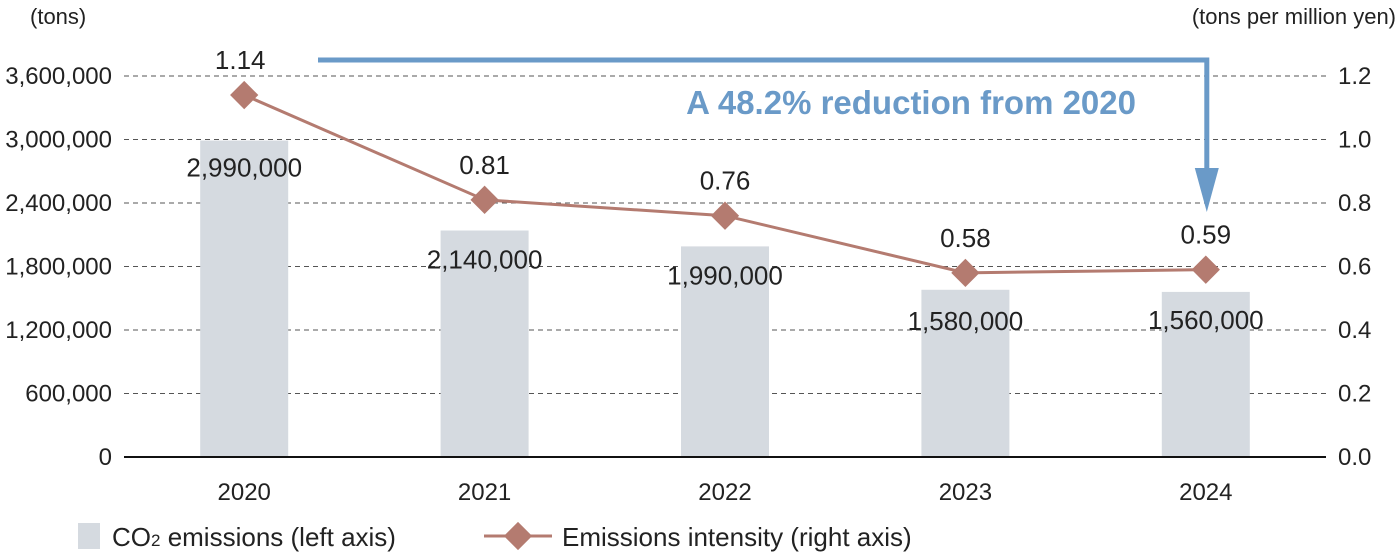 This screenshot has width=1400, height=555. What do you see at coordinates (244, 298) in the screenshot?
I see `bar-2020` at bounding box center [244, 298].